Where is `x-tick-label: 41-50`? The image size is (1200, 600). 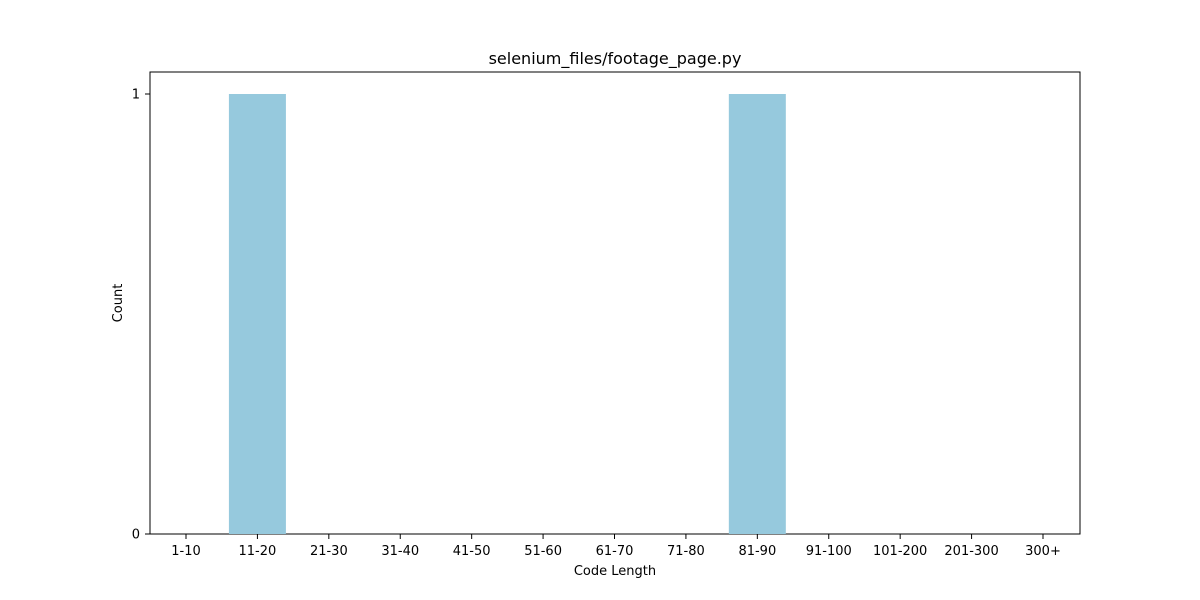 x-tick-label: 41-50 is located at coordinates (472, 551).